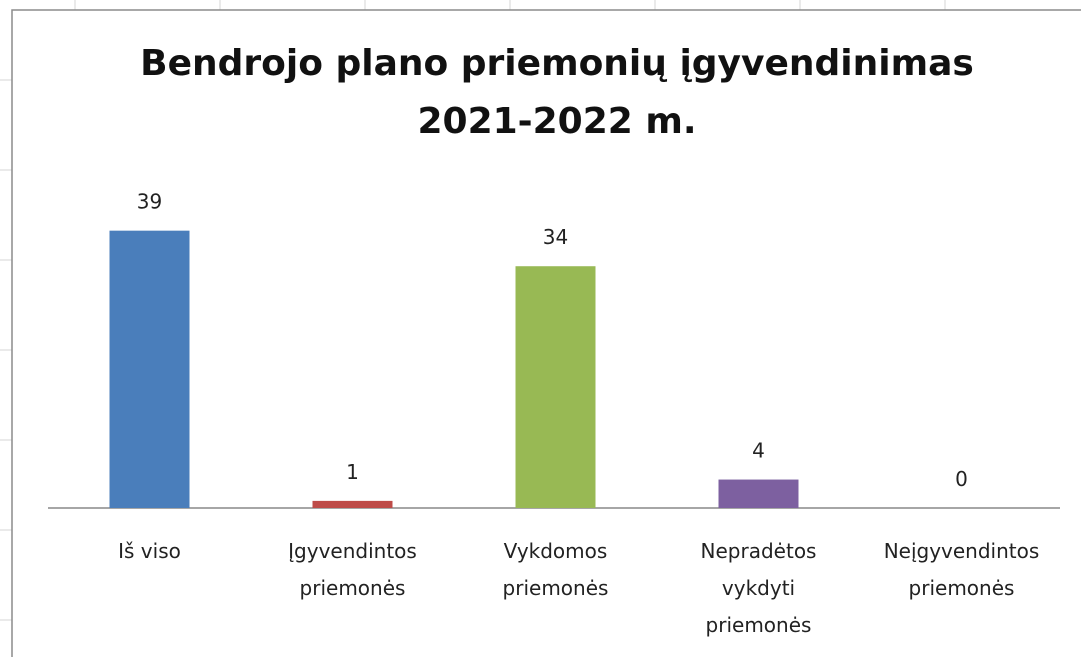 The height and width of the screenshot is (657, 1081). What do you see at coordinates (961, 479) in the screenshot?
I see `data-label: 0` at bounding box center [961, 479].